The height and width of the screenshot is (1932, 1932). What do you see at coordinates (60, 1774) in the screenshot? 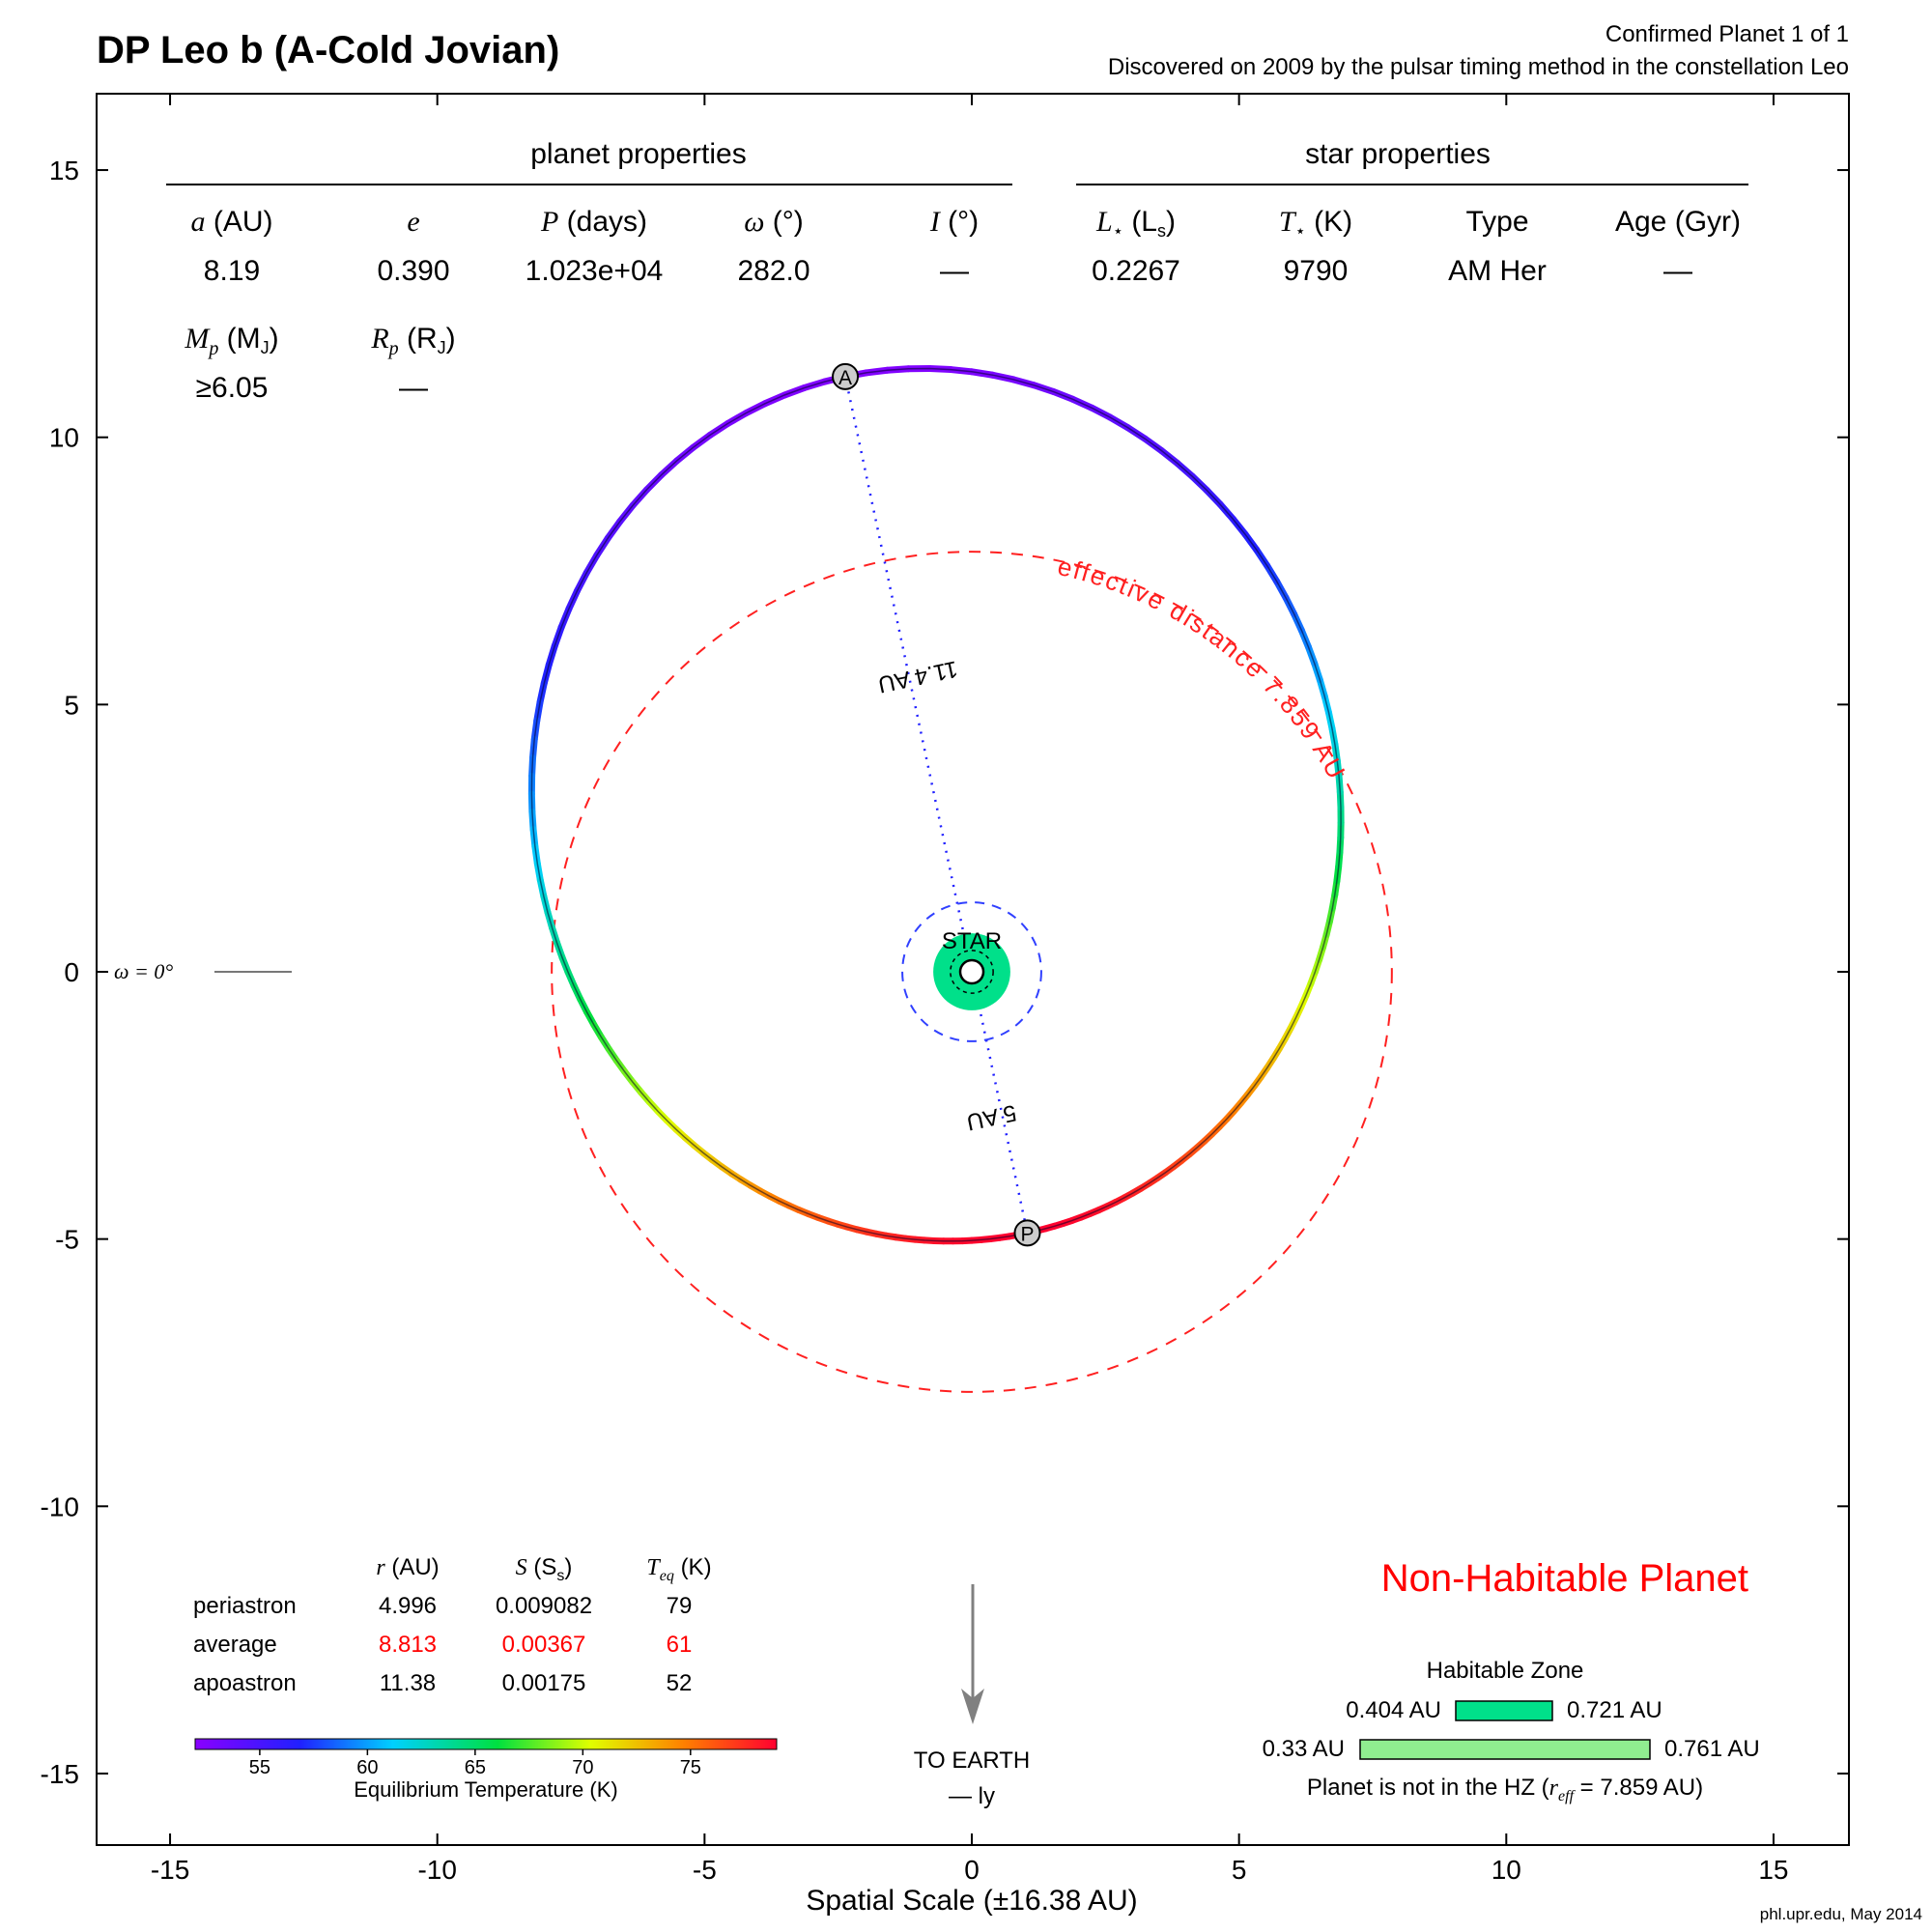
I see `y-tick-label: -15` at bounding box center [60, 1774].